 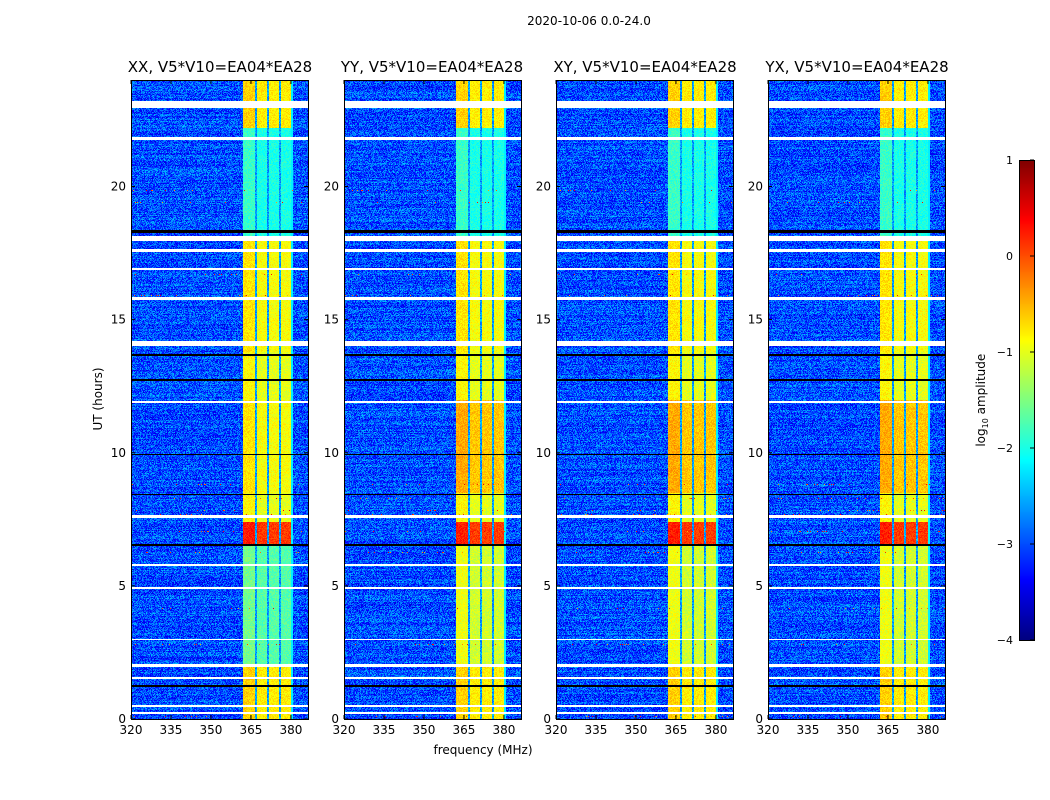 I want to click on colorbar-tick-label: −3, so click(x=1005, y=544).